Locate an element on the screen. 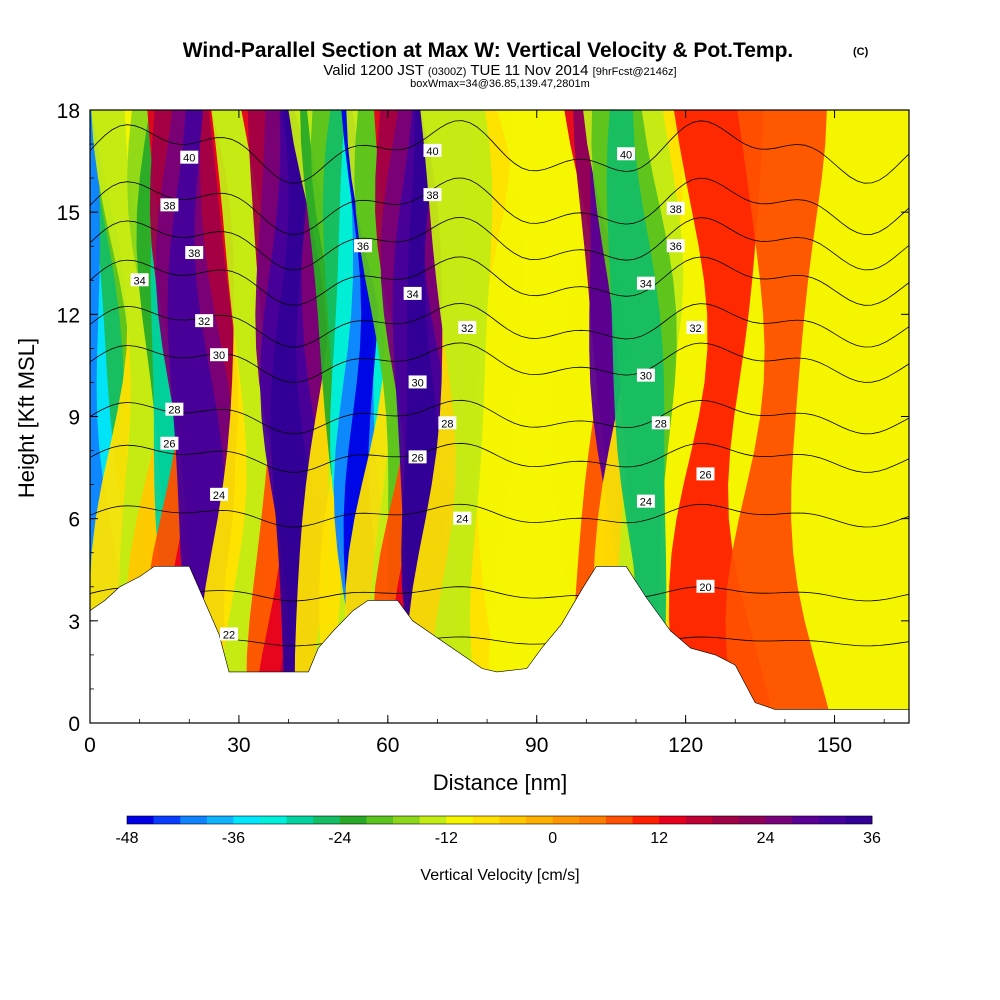 The image size is (1000, 1000). colorbar-tick-label: 0 is located at coordinates (552, 838).